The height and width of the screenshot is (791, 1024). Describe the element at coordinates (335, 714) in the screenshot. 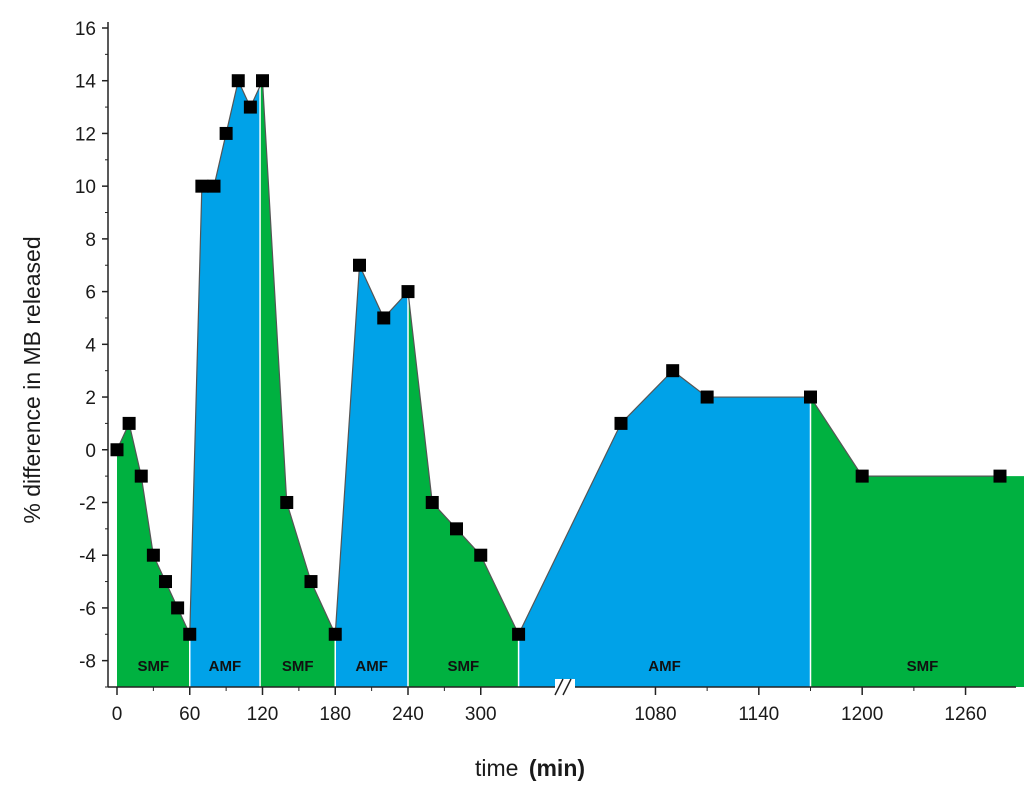

I see `x-tick-label: 180` at that location.